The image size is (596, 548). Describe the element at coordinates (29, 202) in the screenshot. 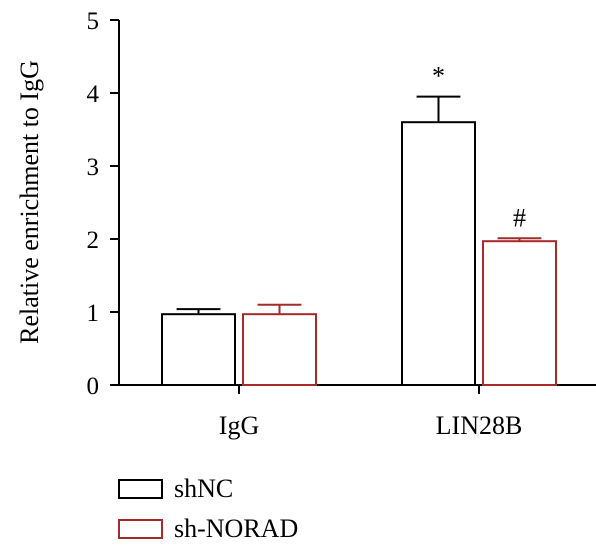

I see `y-axis-label: Relative enrichment to IgG` at that location.